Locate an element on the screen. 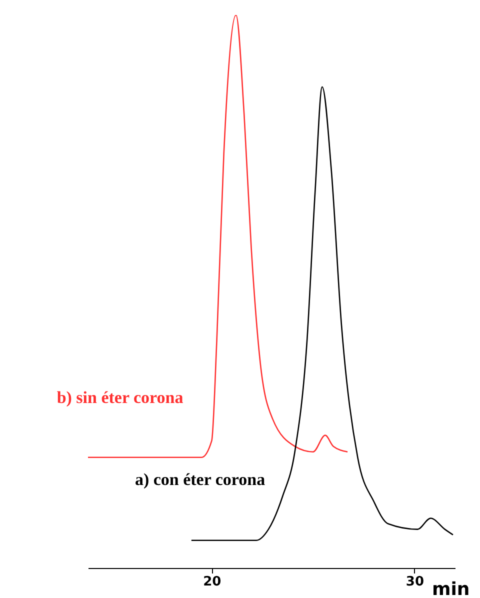 This screenshot has height=598, width=480. x-tick-label: 30 is located at coordinates (415, 582).